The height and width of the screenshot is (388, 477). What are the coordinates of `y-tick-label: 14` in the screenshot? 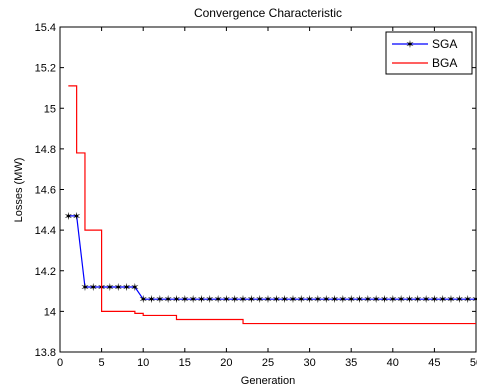 It's located at (50, 312).